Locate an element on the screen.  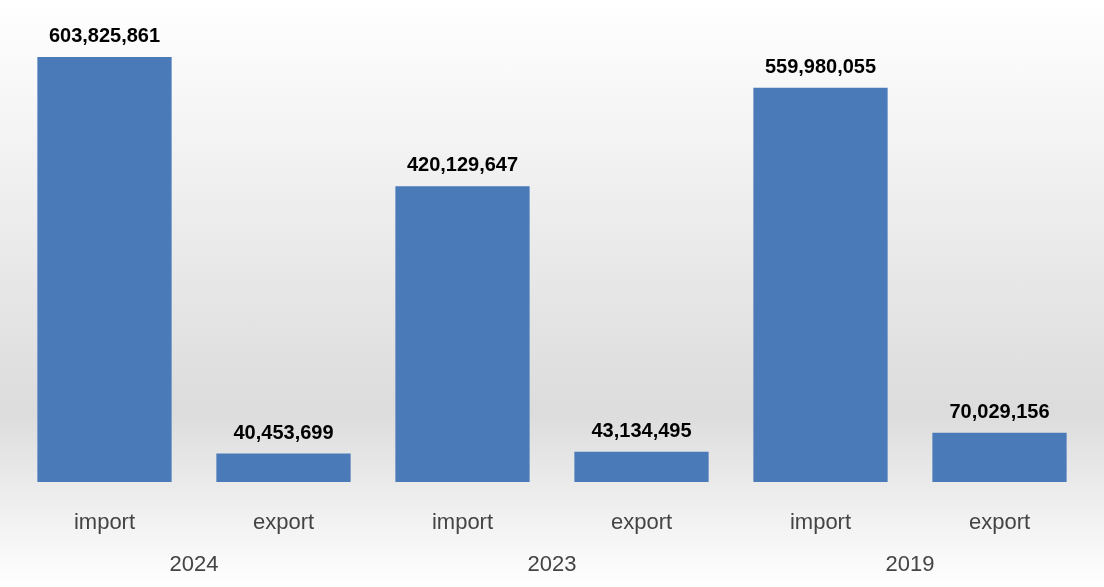
data-label: 420,129,647 is located at coordinates (462, 164).